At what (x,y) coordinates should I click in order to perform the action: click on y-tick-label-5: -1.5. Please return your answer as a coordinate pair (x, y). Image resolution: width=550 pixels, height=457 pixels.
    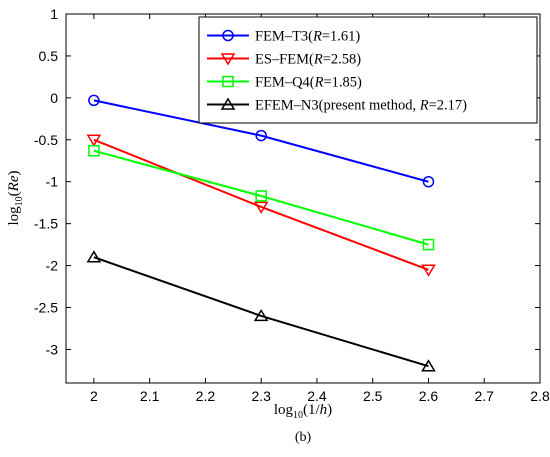
    Looking at the image, I should click on (46, 224).